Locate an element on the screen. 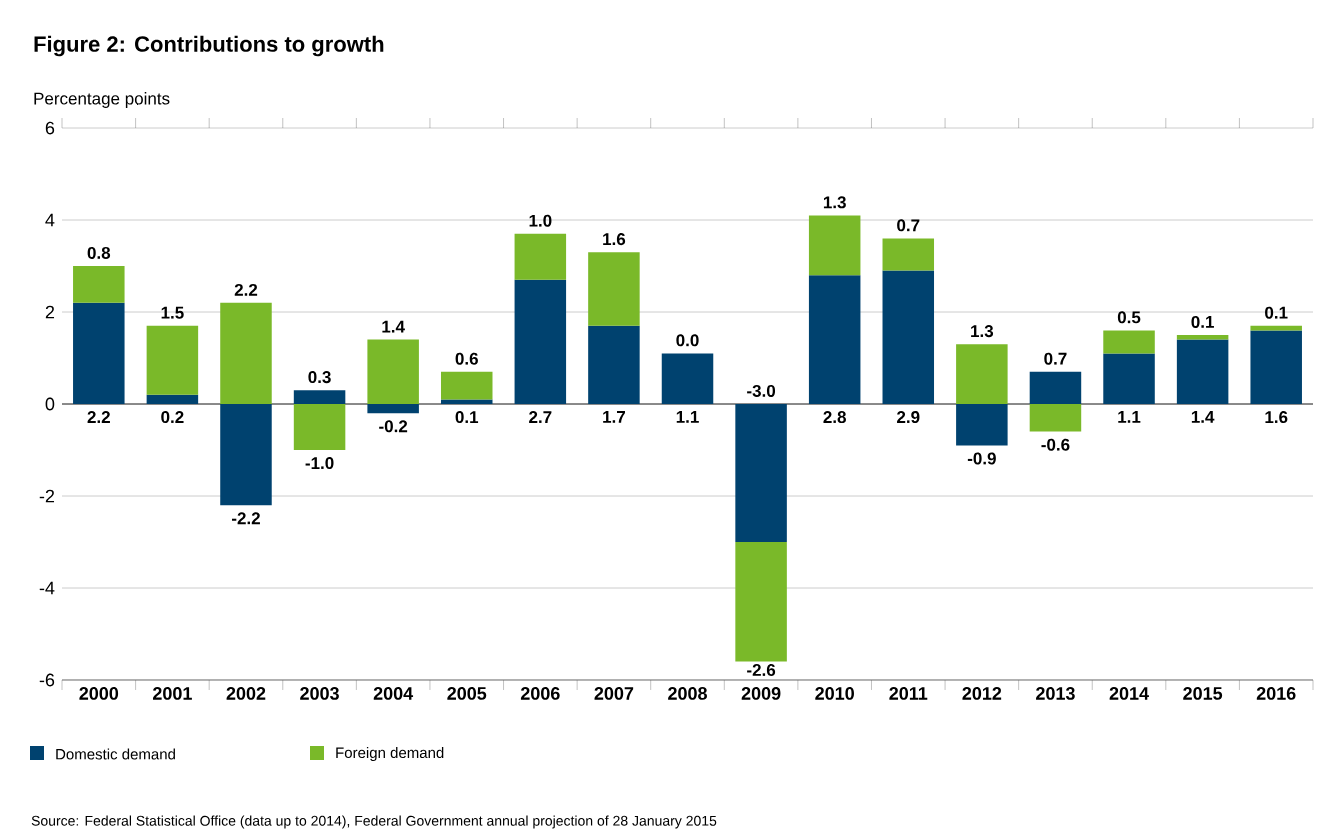  data-label: -0.2 is located at coordinates (393, 426).